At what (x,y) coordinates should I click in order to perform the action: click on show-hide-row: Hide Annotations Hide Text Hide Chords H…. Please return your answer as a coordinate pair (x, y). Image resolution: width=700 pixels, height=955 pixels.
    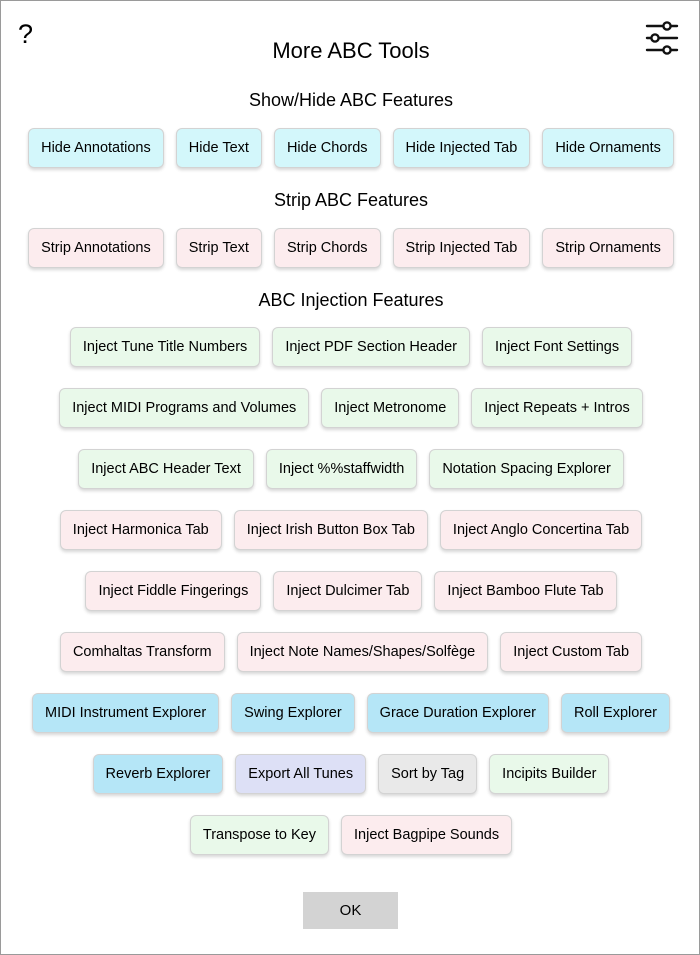
    Looking at the image, I should click on (350, 149).